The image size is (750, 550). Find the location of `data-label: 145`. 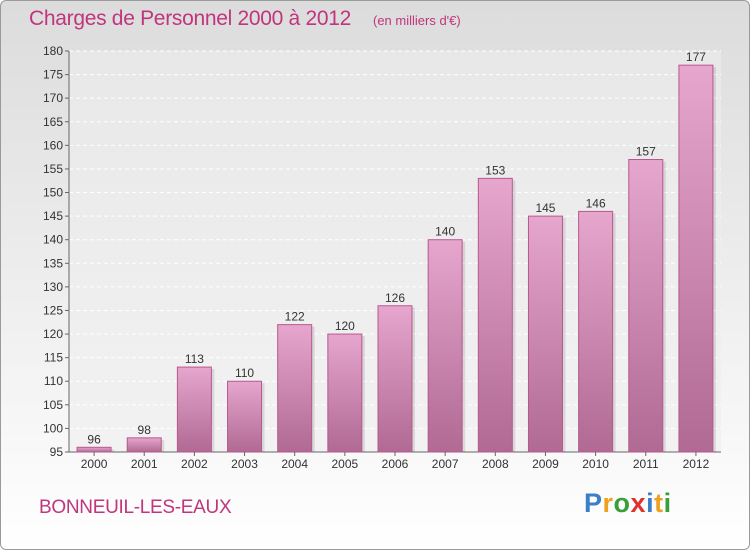

data-label: 145 is located at coordinates (545, 208).